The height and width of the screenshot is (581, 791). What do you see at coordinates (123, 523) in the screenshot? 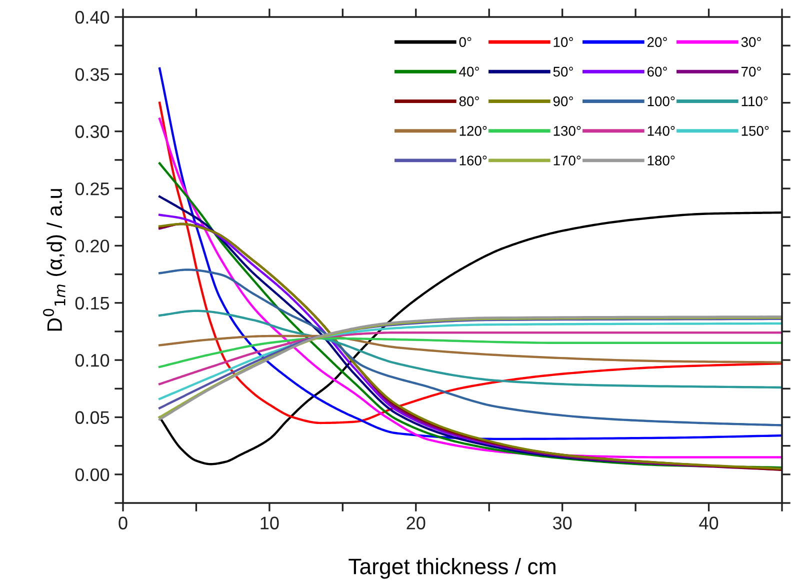
I see `x-tick-label: 0` at bounding box center [123, 523].